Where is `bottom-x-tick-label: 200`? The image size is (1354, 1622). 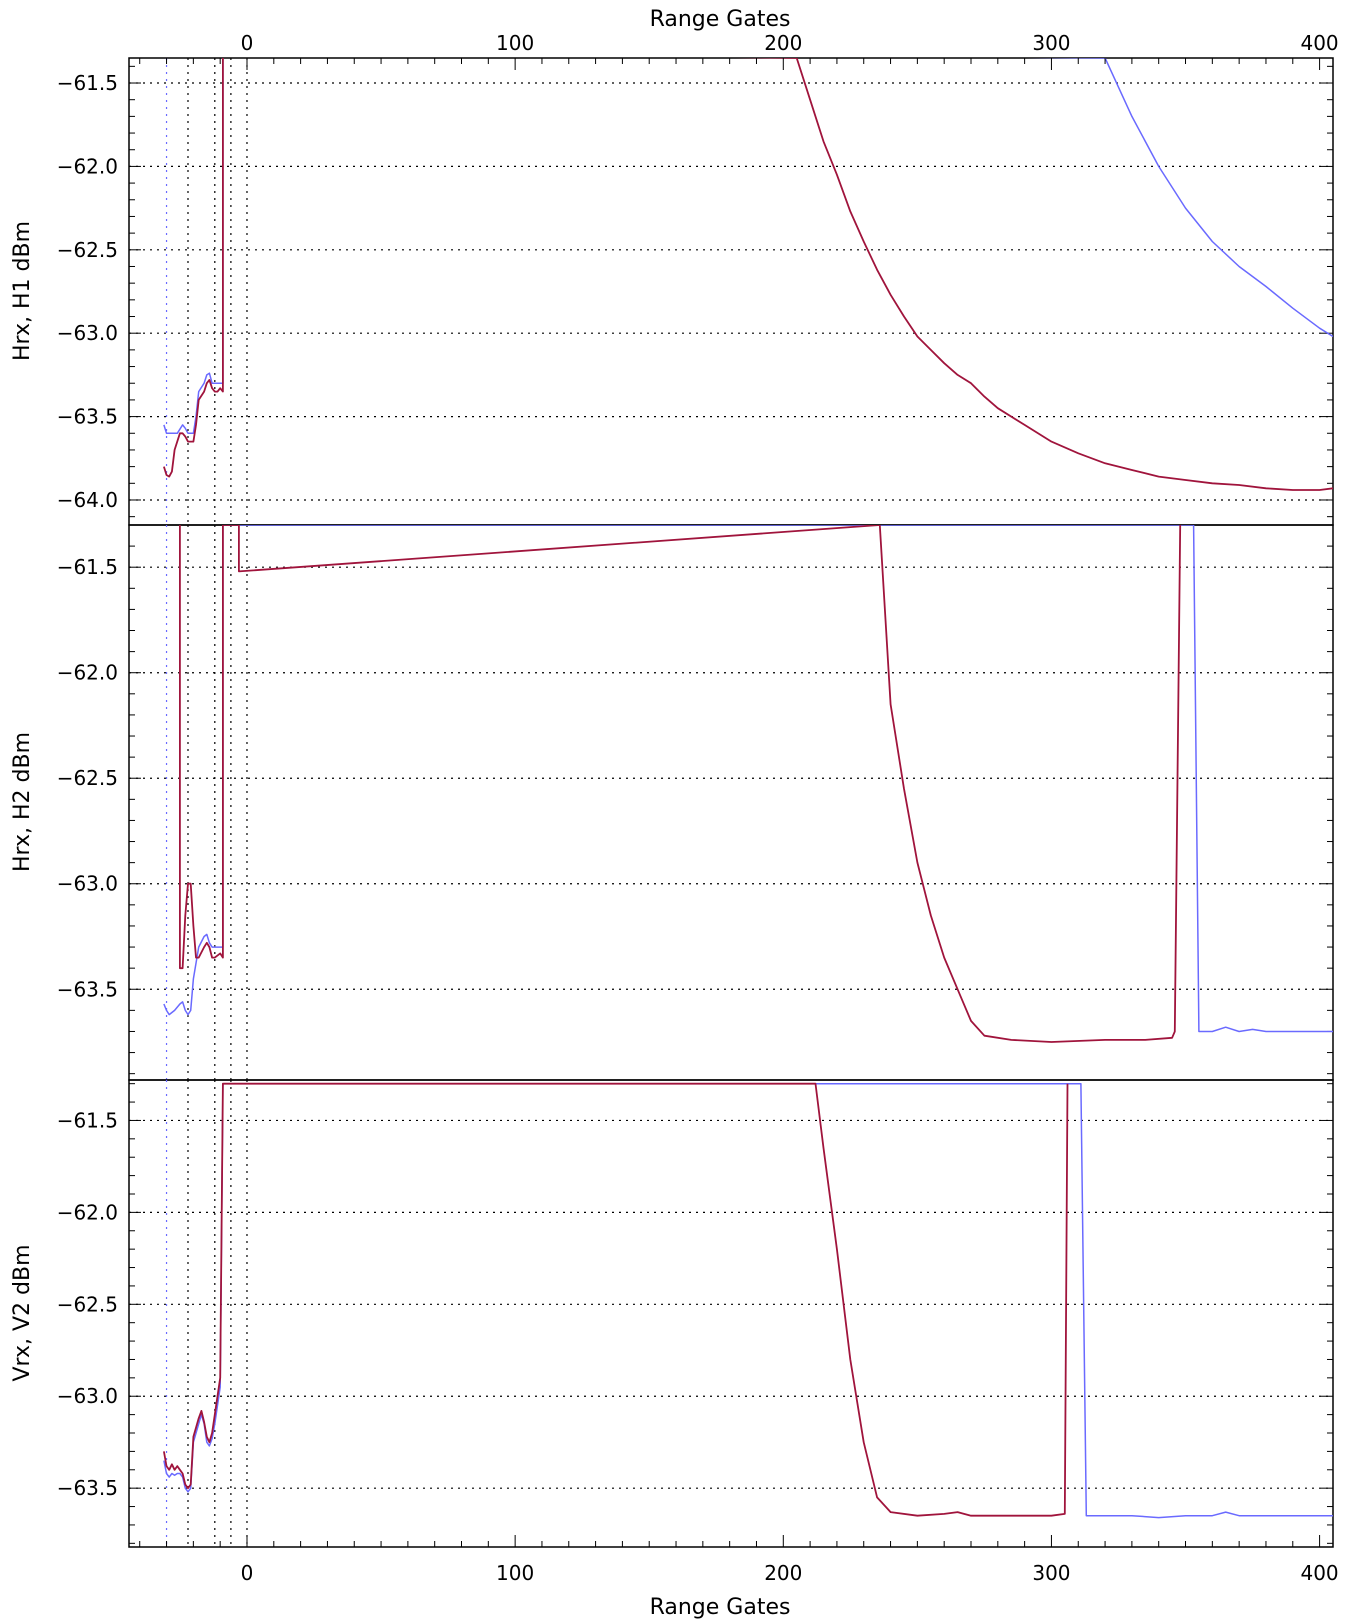
bottom-x-tick-label: 200 is located at coordinates (783, 1573).